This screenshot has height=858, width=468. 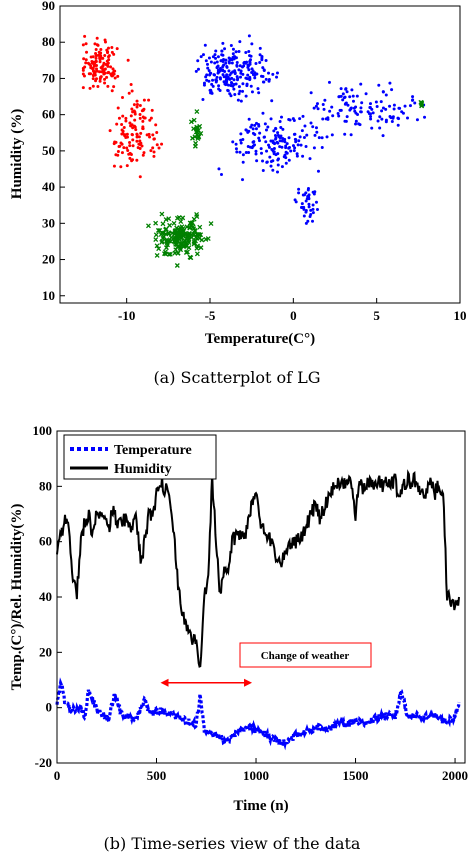 What do you see at coordinates (48, 150) in the screenshot?
I see `y-tick-label: 50` at bounding box center [48, 150].